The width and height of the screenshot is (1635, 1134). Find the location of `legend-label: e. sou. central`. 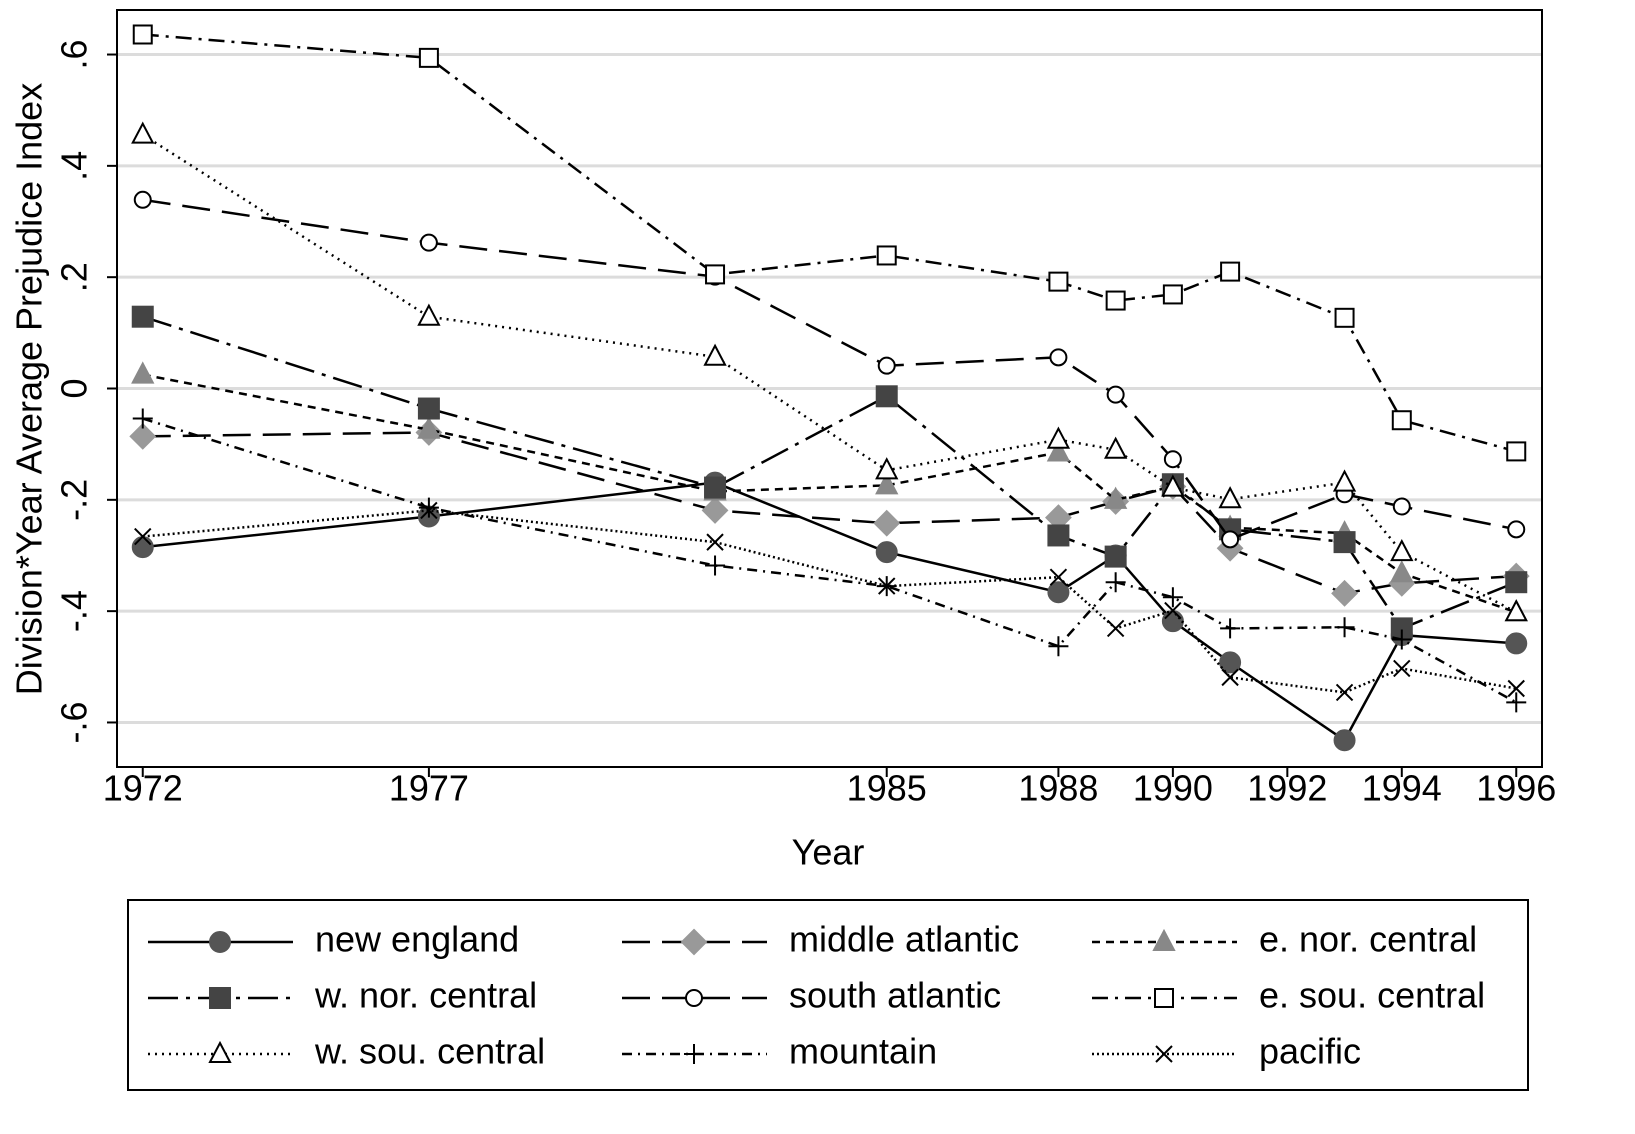

legend-label: e. sou. central is located at coordinates (1372, 995).